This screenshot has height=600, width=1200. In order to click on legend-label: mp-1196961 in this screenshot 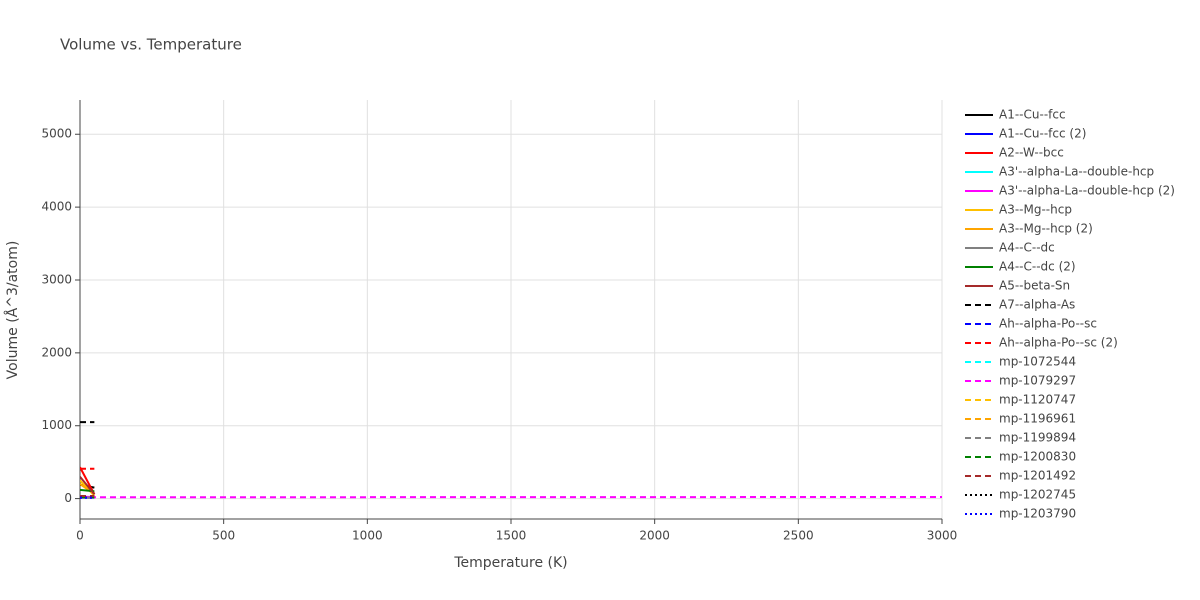, I will do `click(1037, 419)`.